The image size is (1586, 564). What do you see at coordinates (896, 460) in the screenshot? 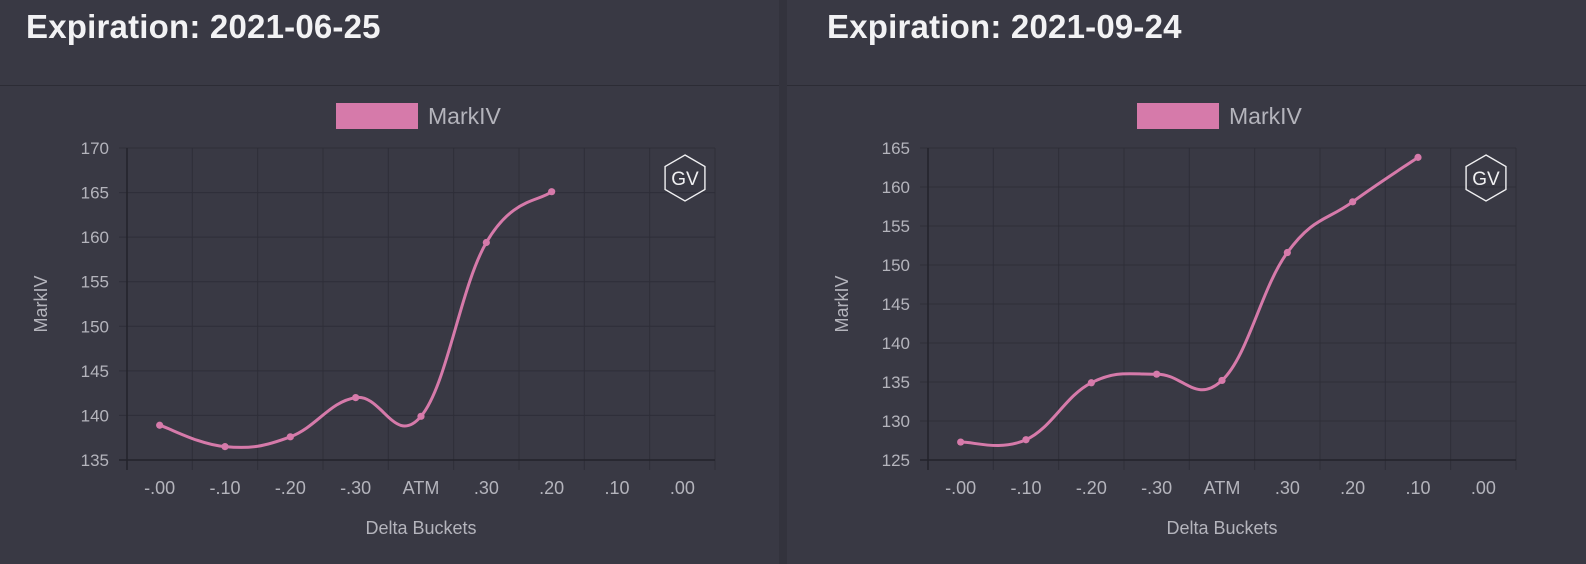
I see `y-tick-label: 125` at bounding box center [896, 460].